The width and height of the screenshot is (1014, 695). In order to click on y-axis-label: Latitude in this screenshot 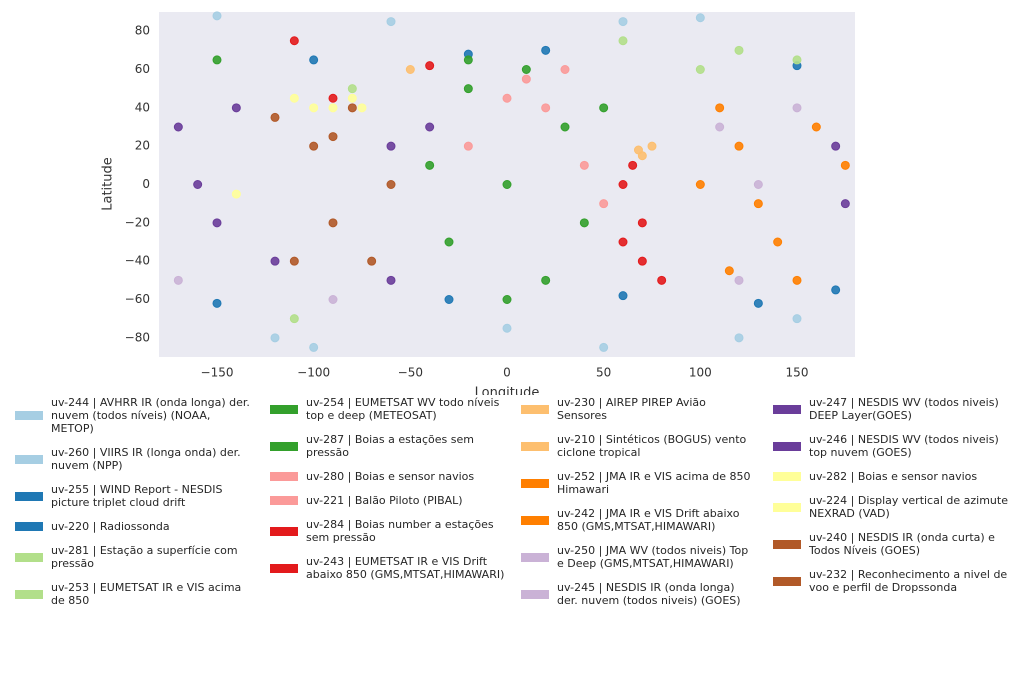, I will do `click(108, 184)`.